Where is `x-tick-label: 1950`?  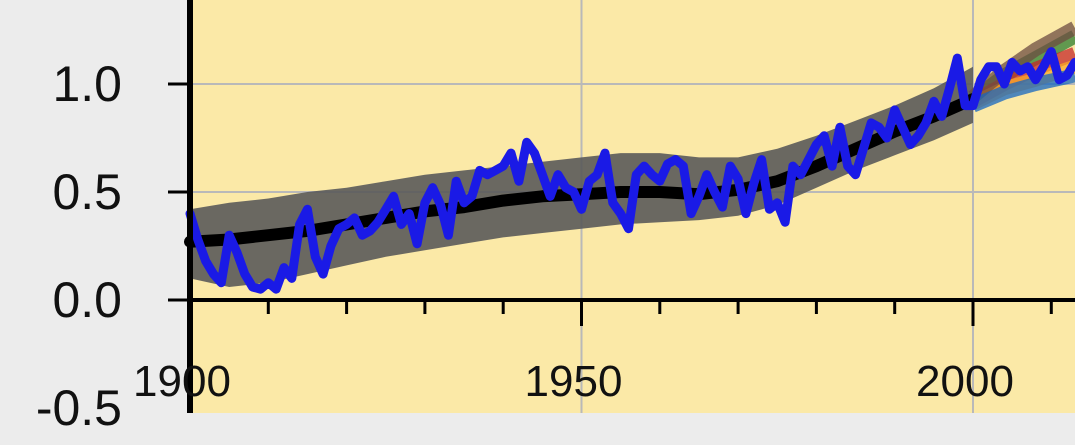
x-tick-label: 1950 is located at coordinates (574, 381).